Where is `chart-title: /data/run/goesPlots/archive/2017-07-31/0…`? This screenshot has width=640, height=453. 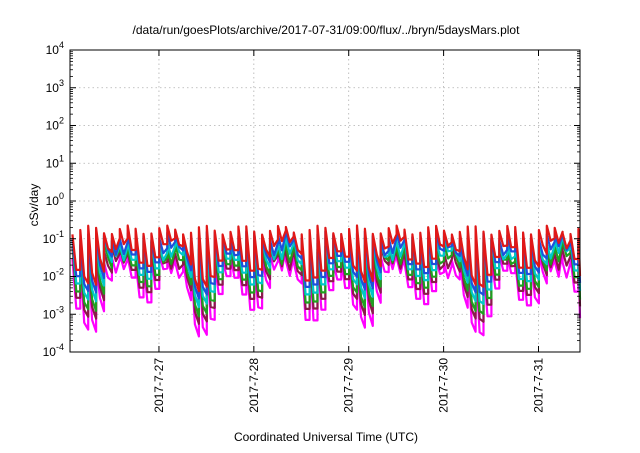
chart-title: /data/run/goesPlots/archive/2017-07-31/0… is located at coordinates (327, 30).